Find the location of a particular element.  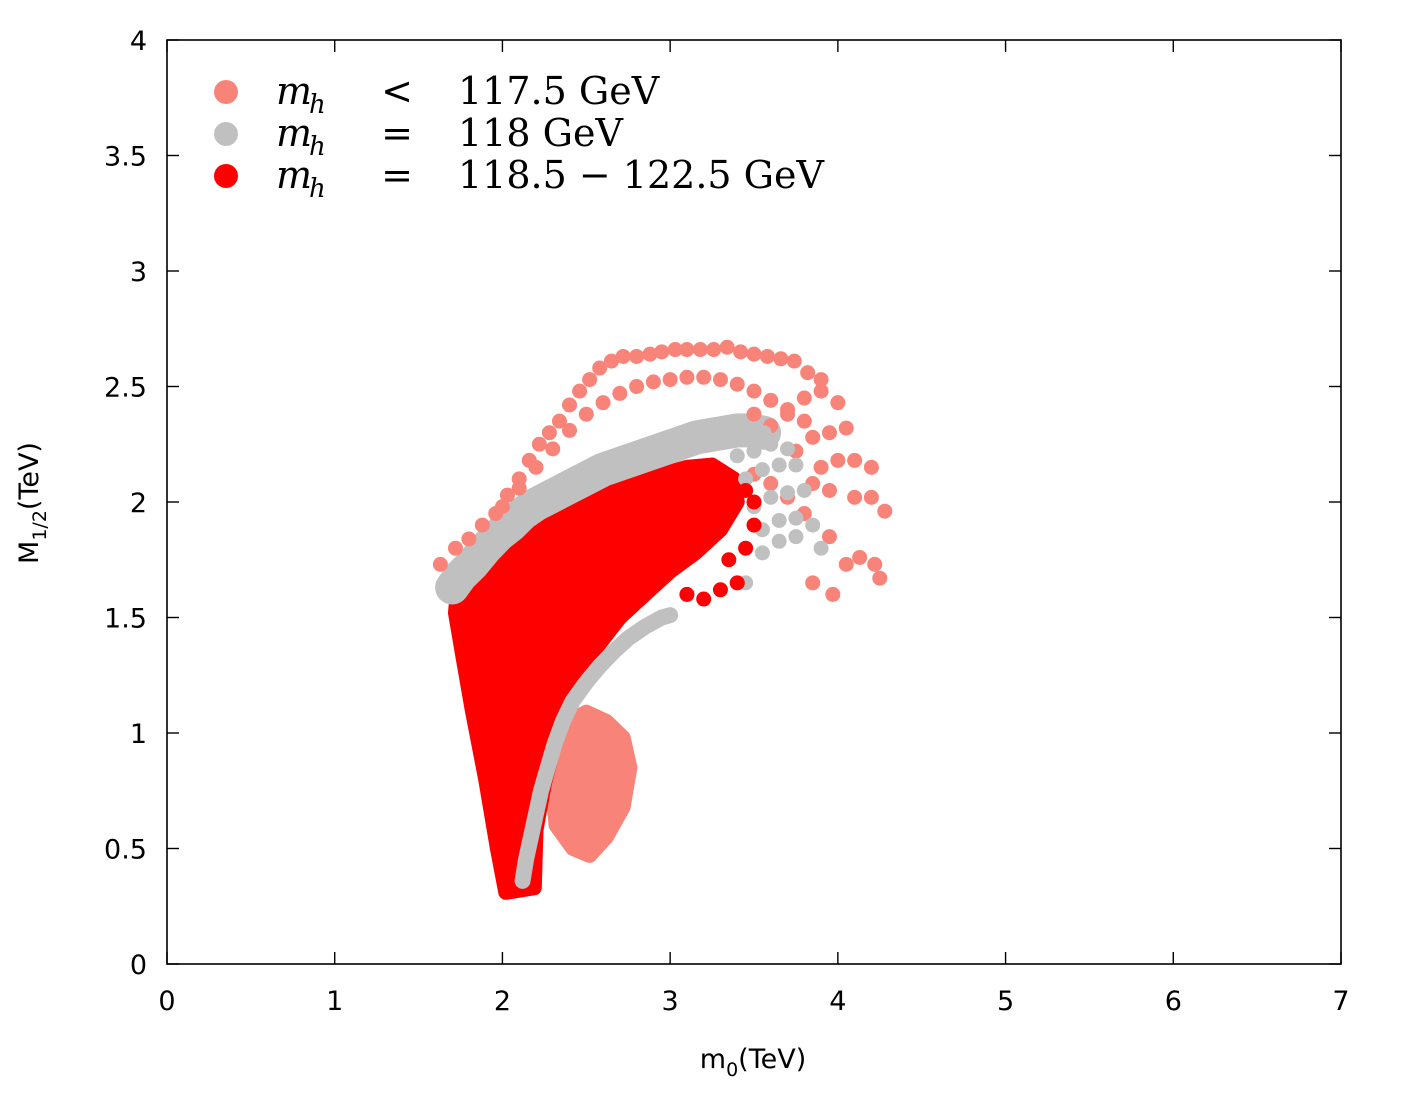

y-tick-label: 1 is located at coordinates (138, 734).